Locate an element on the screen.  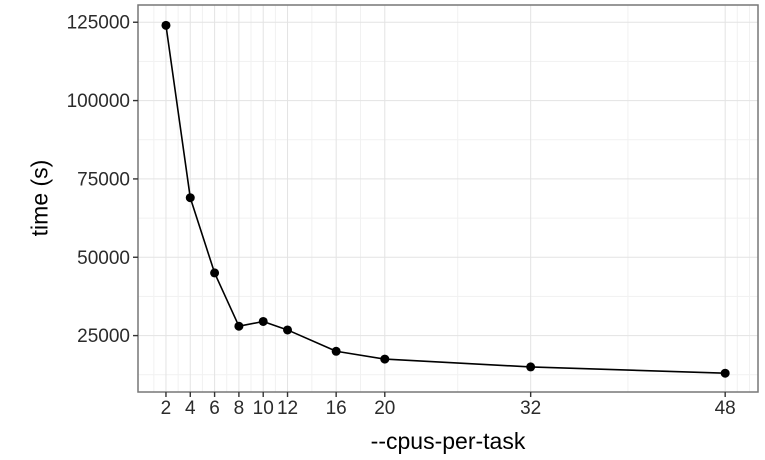
x-tick-label: 16 is located at coordinates (336, 408).